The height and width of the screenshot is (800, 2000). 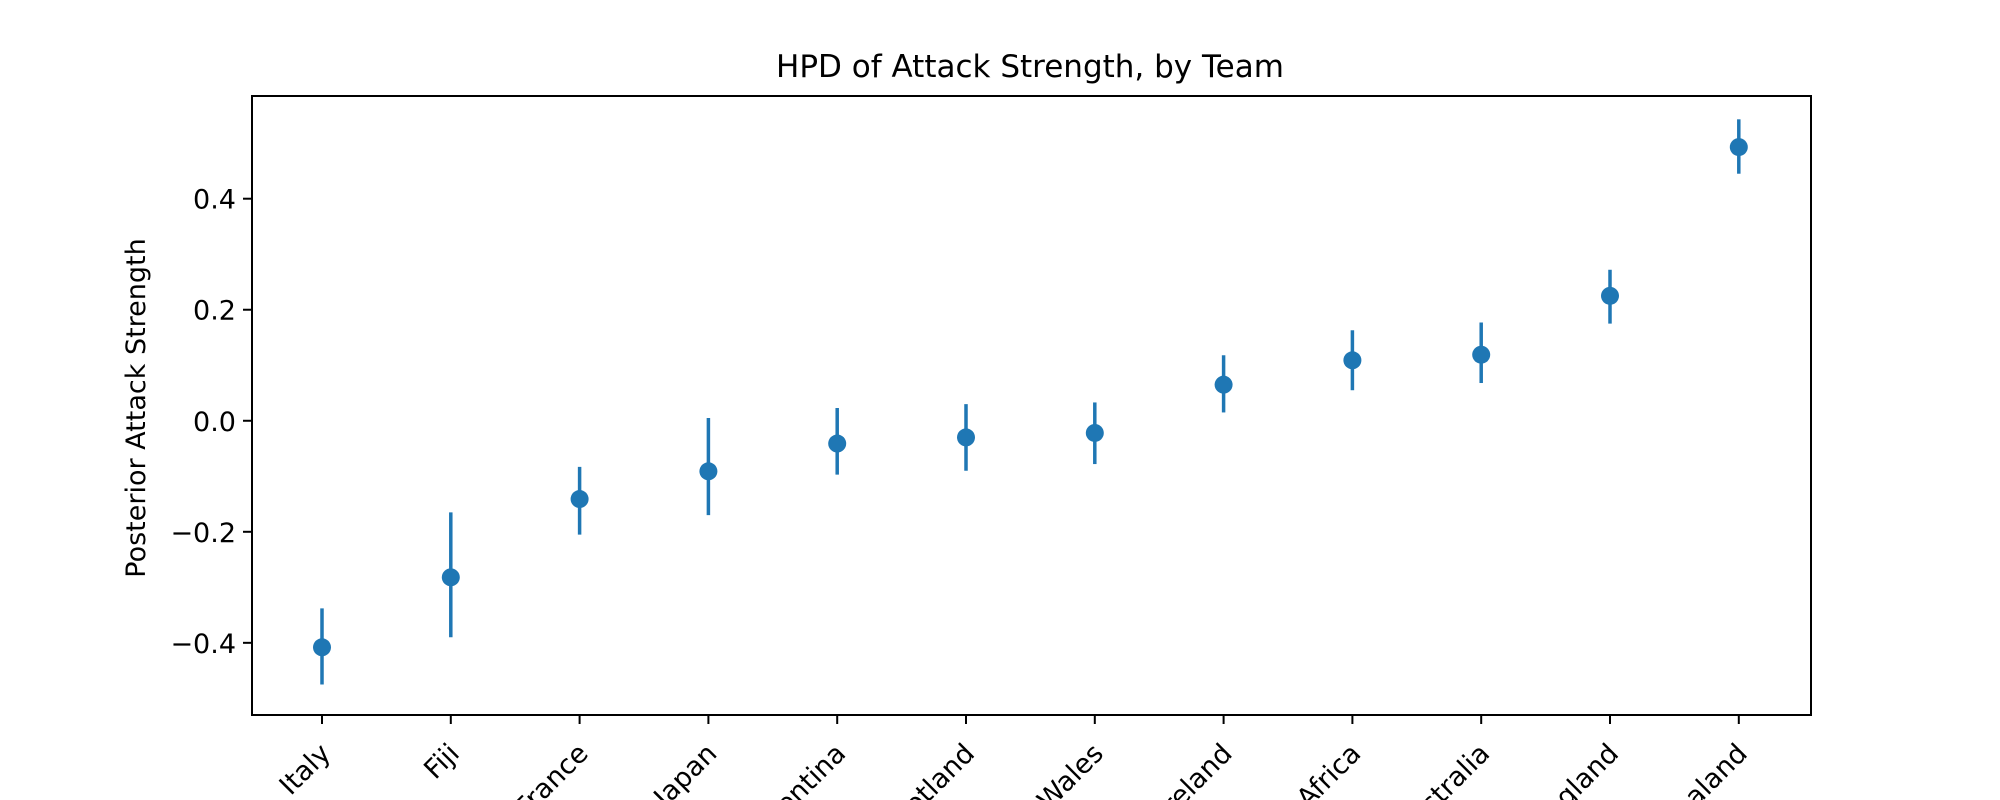 I want to click on x-tick-label: Japan, so click(x=685, y=769).